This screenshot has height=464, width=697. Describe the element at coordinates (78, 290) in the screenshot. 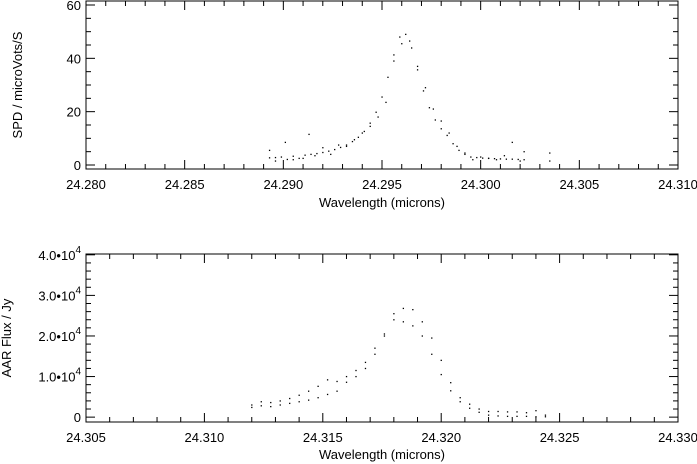

I see `y-tick-exponent: 4` at that location.